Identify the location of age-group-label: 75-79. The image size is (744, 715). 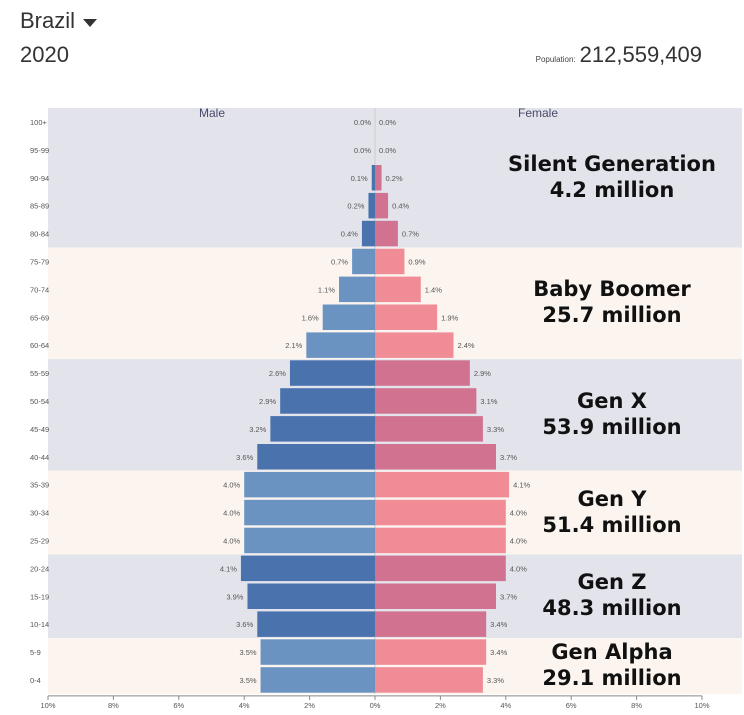
(39, 261).